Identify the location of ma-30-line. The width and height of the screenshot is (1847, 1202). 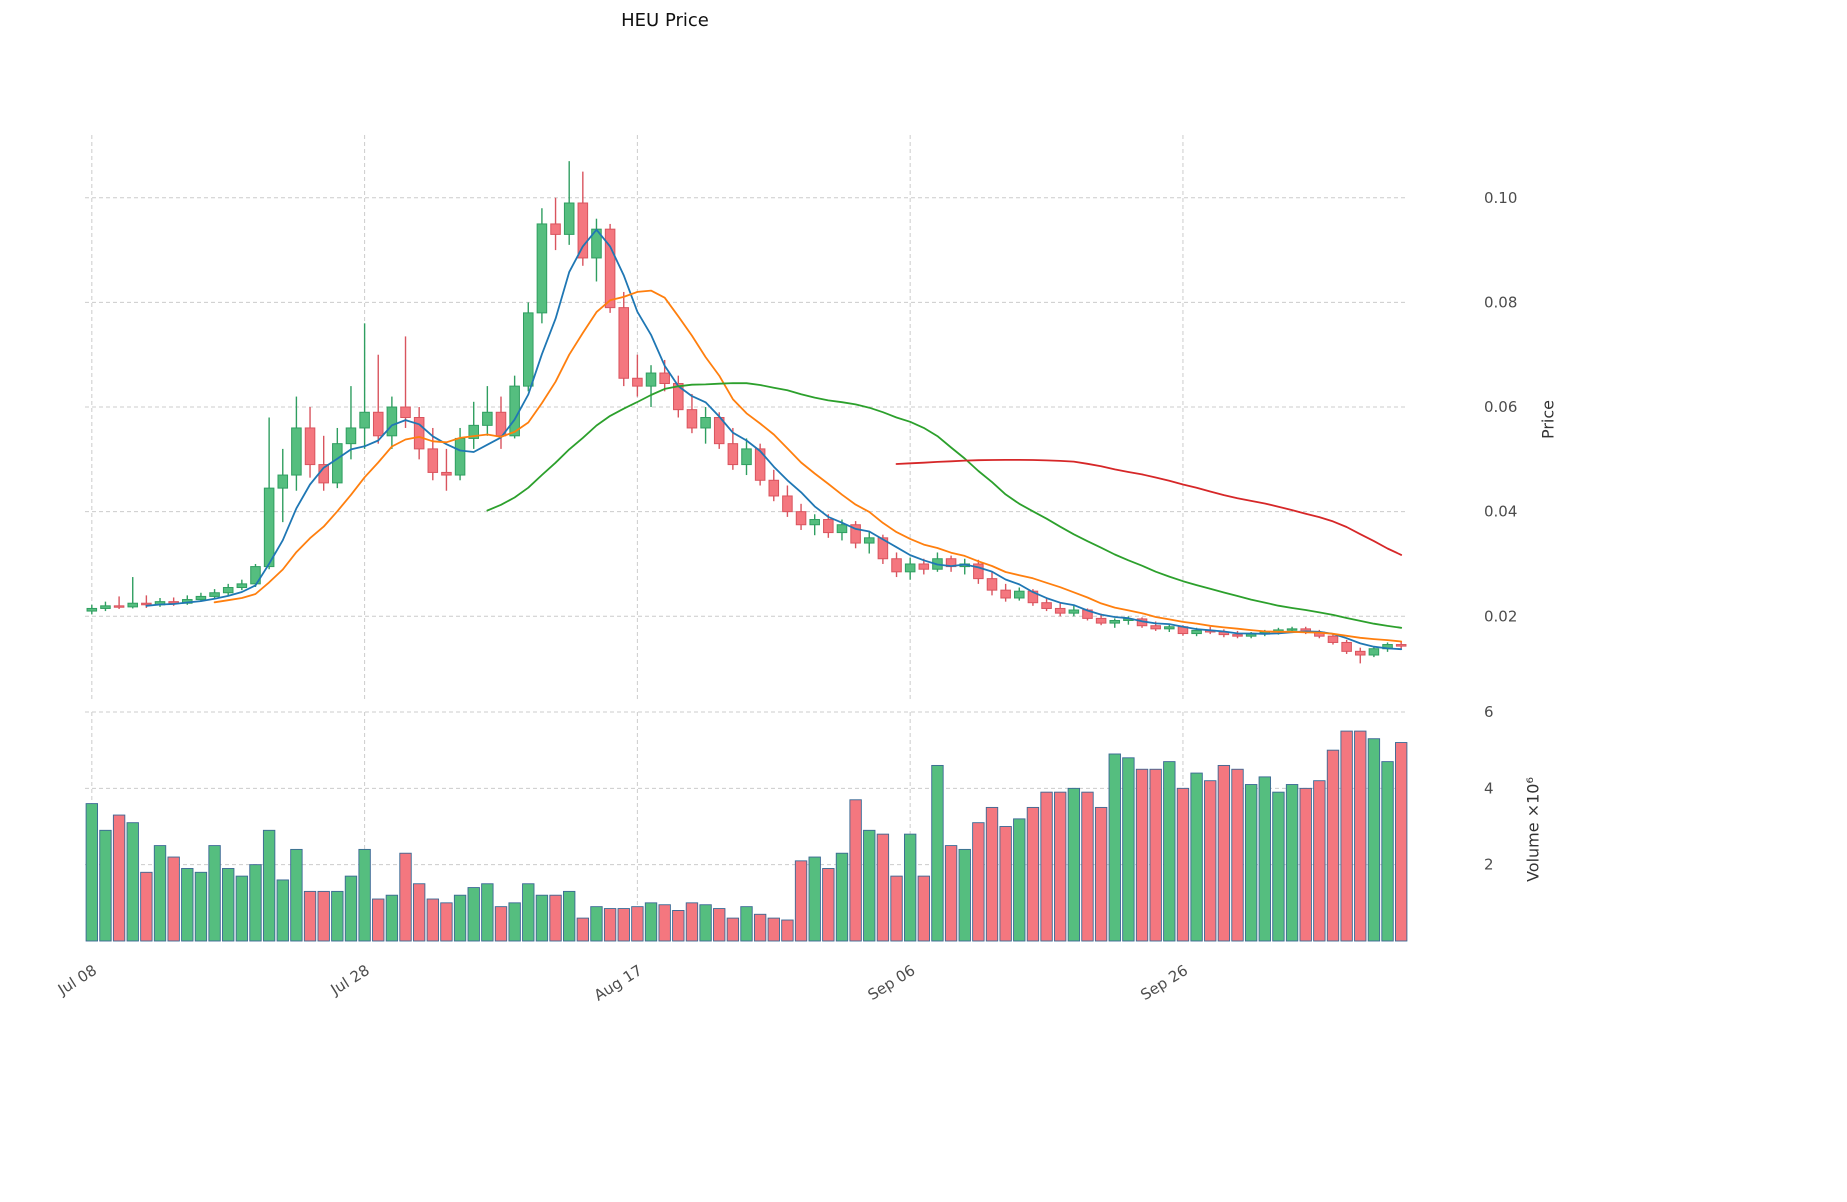
(944, 505).